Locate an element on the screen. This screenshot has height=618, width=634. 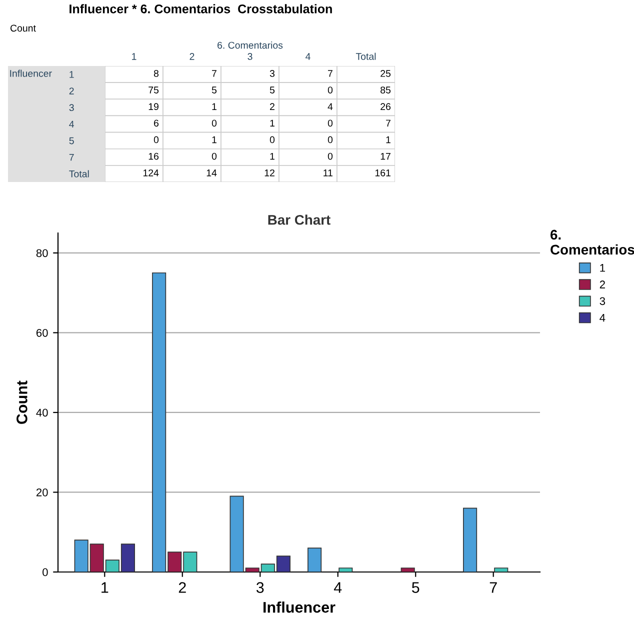
x-tick-label: Total is located at coordinates (366, 56).